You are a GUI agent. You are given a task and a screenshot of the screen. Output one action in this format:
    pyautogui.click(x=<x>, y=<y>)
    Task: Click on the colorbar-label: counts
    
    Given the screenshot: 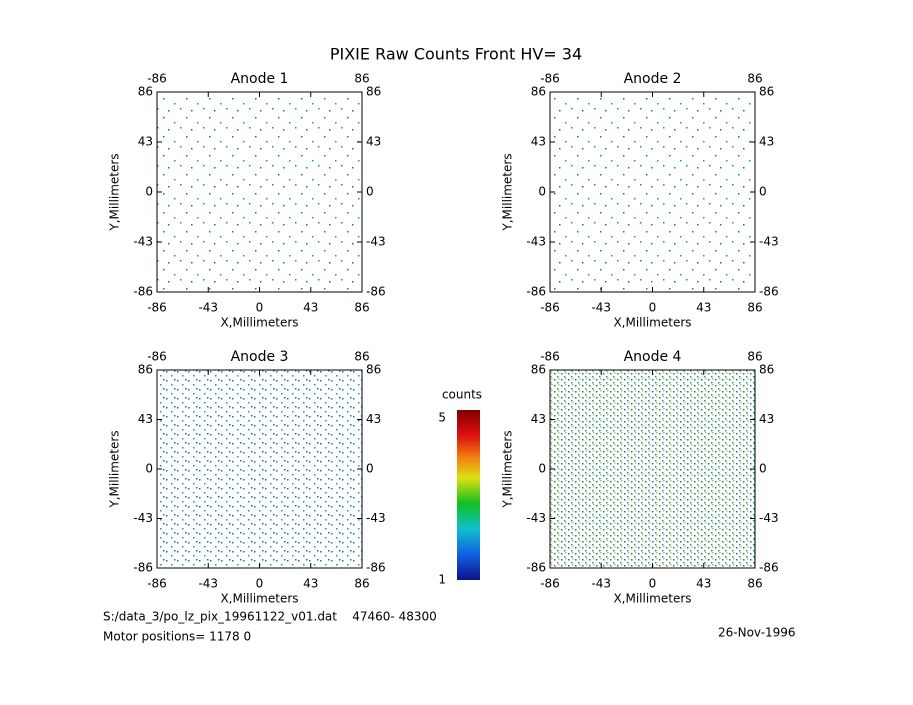 What is the action you would take?
    pyautogui.click(x=462, y=395)
    